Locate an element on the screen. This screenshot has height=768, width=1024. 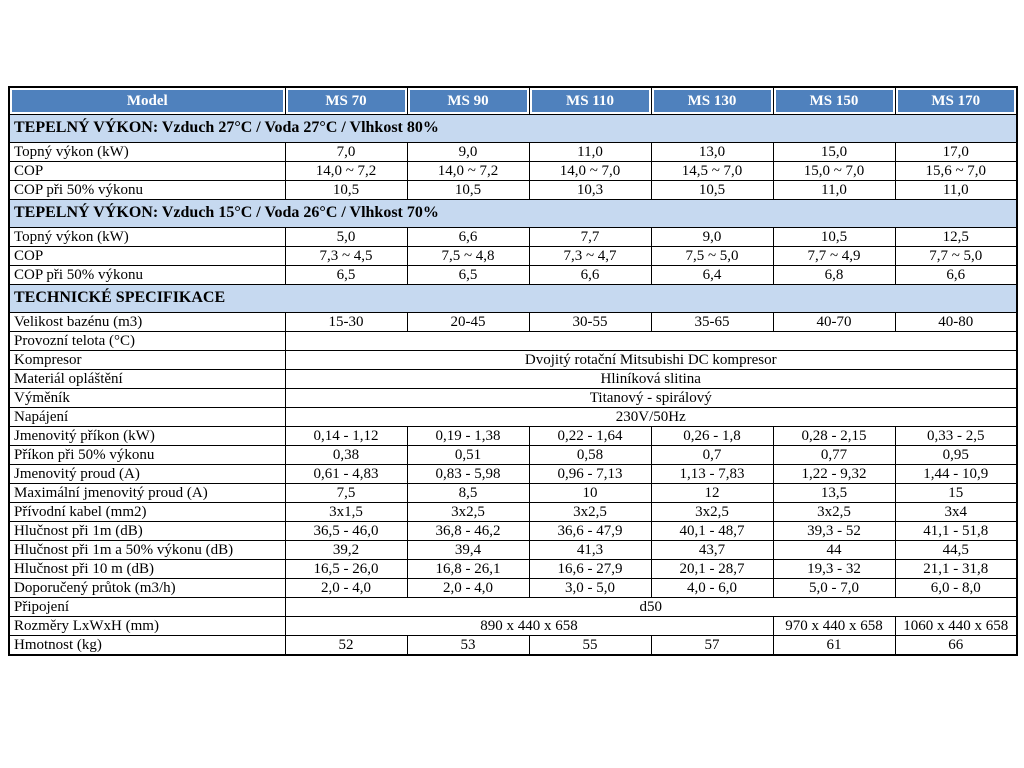
row-label: Hmotnost (kg) is located at coordinates (147, 644).